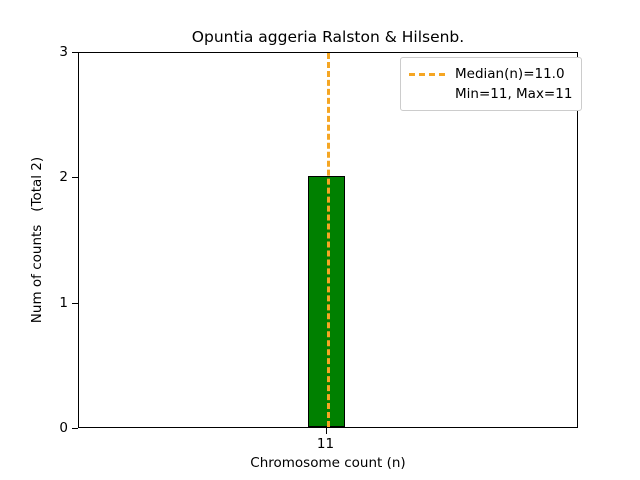 The height and width of the screenshot is (480, 640). Describe the element at coordinates (325, 444) in the screenshot. I see `x-tick-label-11: 11` at that location.